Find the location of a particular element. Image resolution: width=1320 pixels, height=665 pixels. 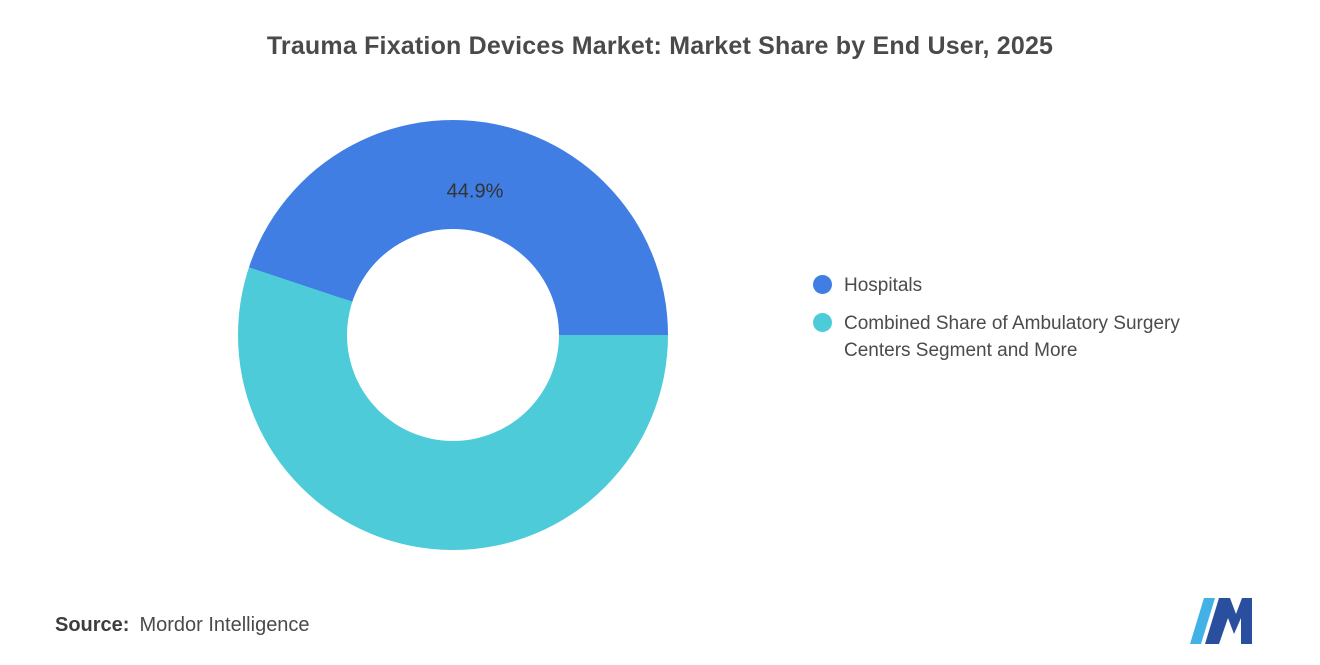

legend-label: Hospitals is located at coordinates (883, 285).